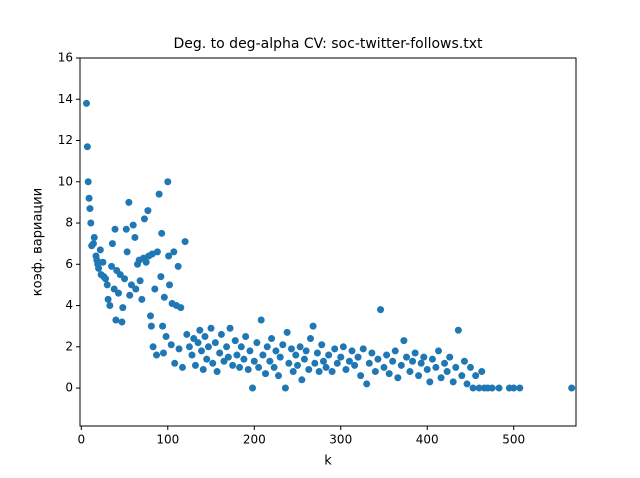 This screenshot has width=640, height=478. I want to click on y-tick-label: 8, so click(69, 223).